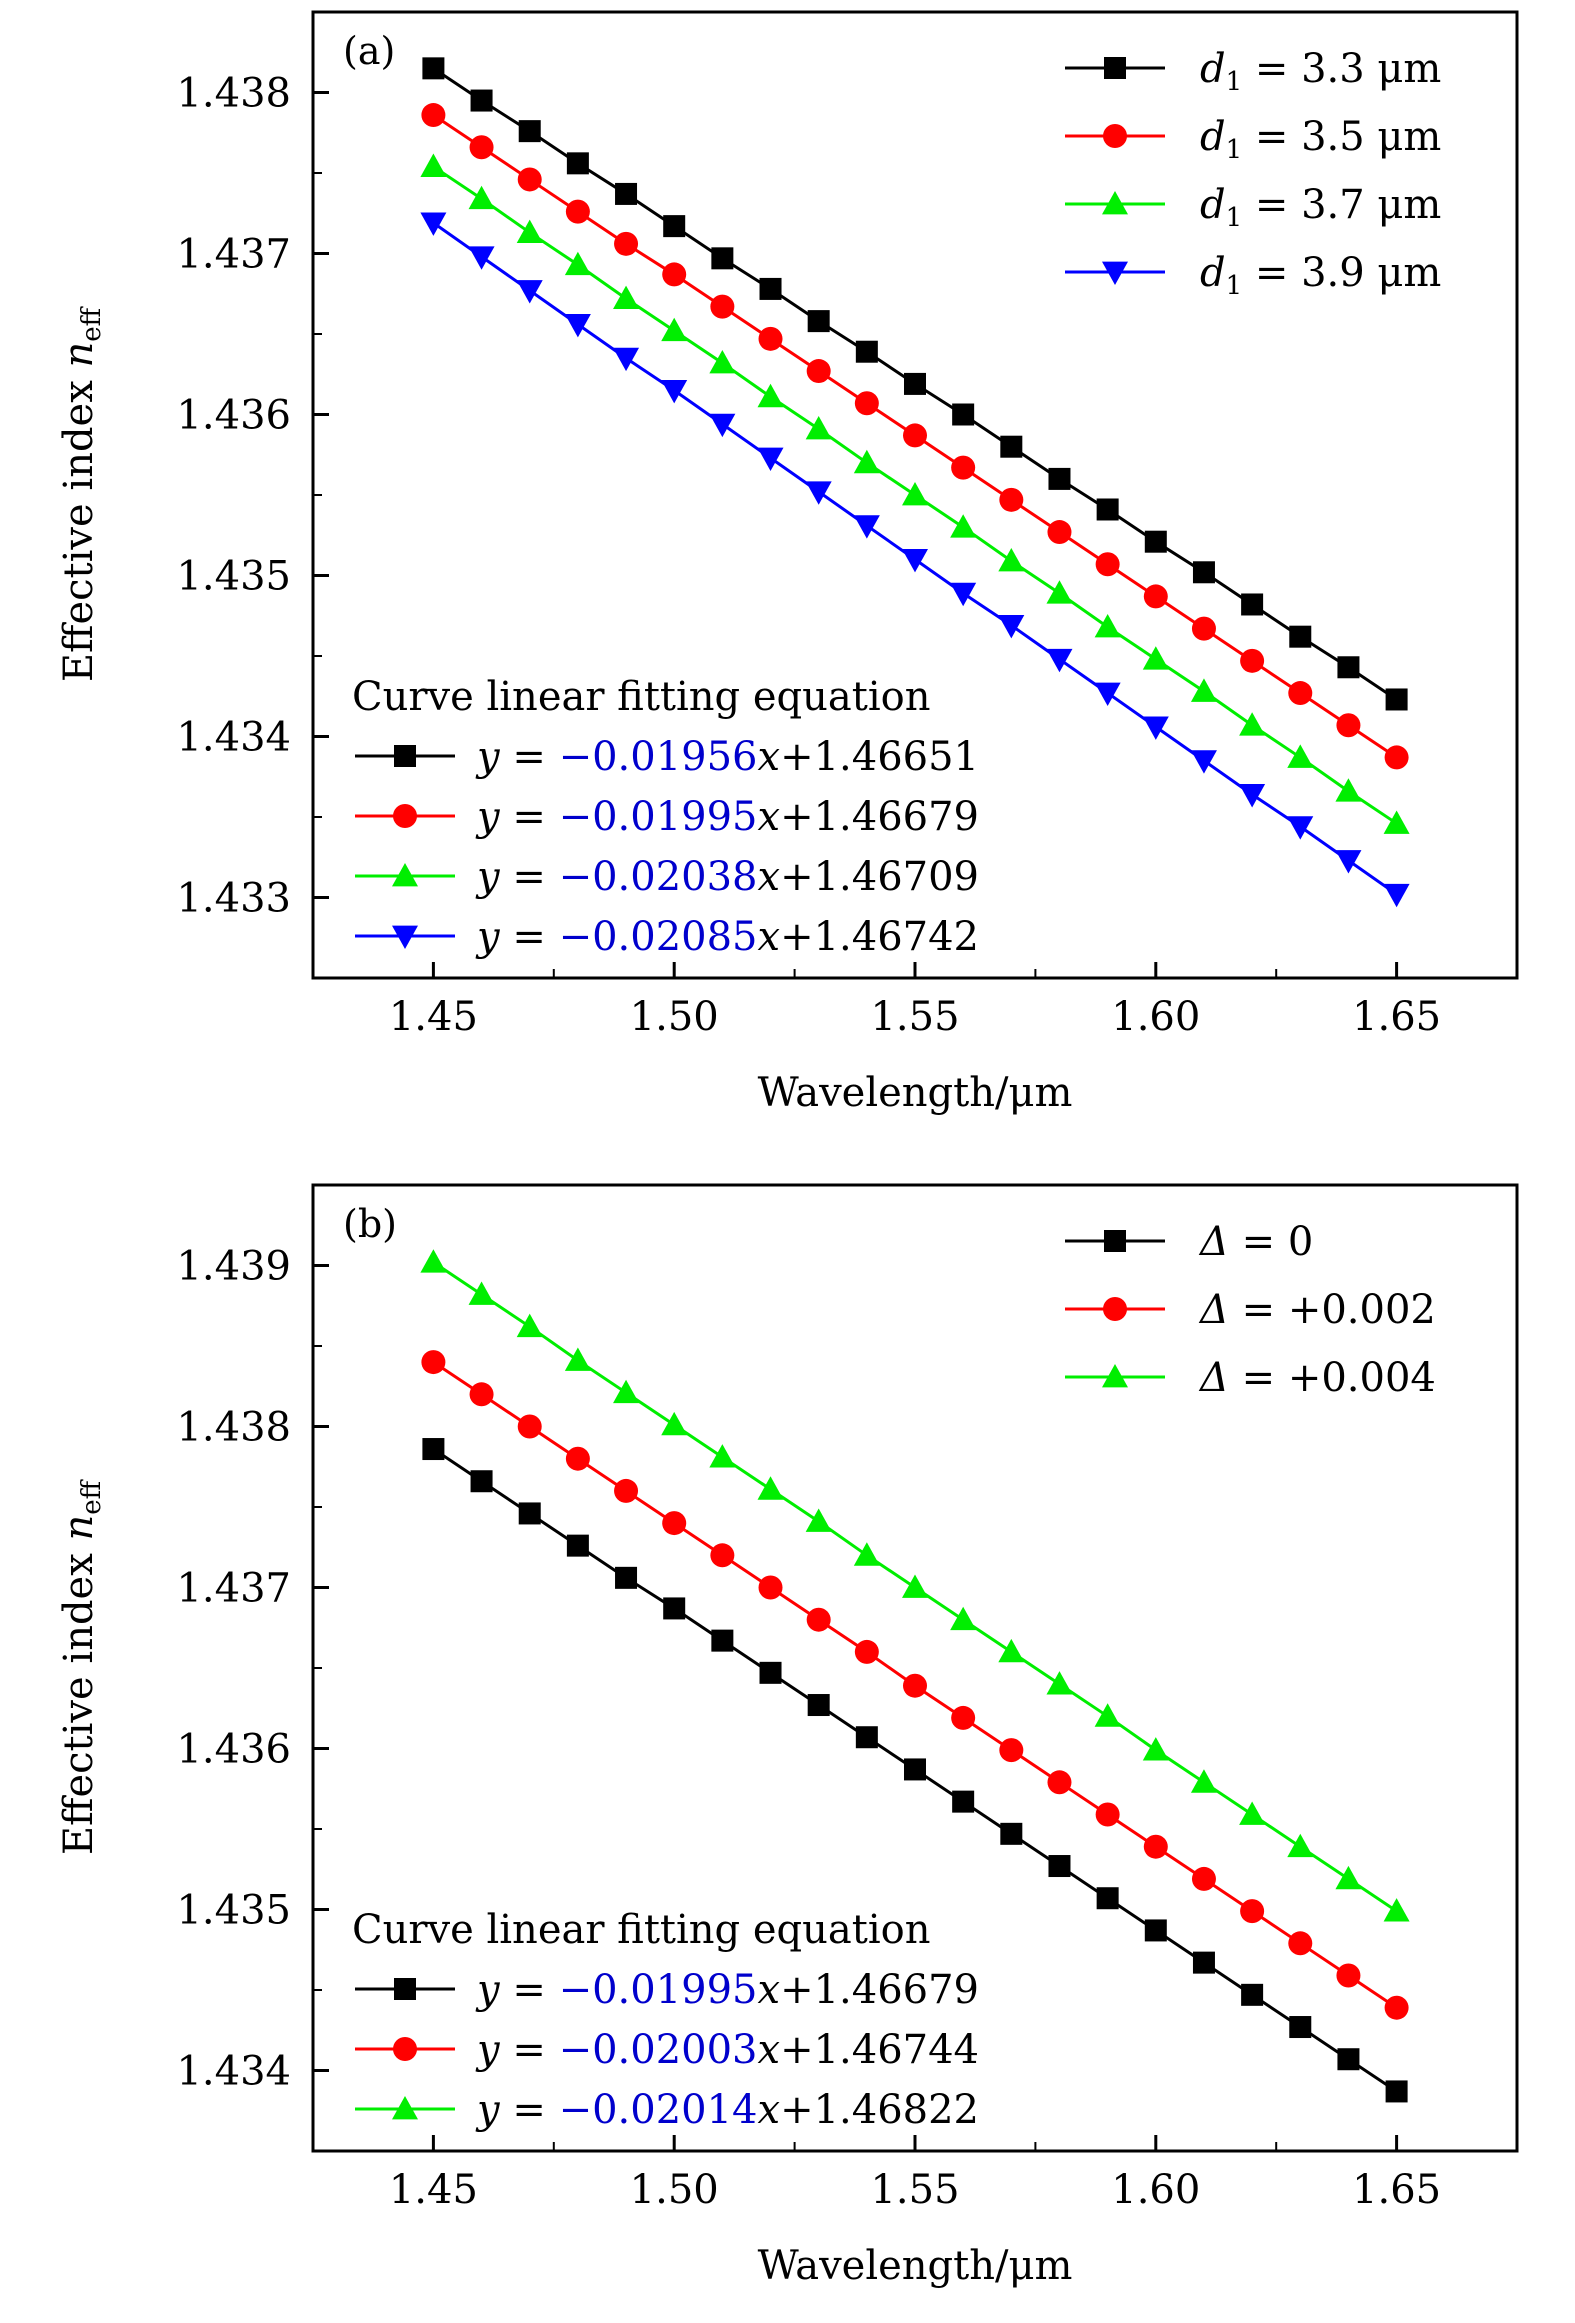 The image size is (1575, 2323). I want to click on fit-equation: y = −0.02085x+1.46742, so click(727, 937).